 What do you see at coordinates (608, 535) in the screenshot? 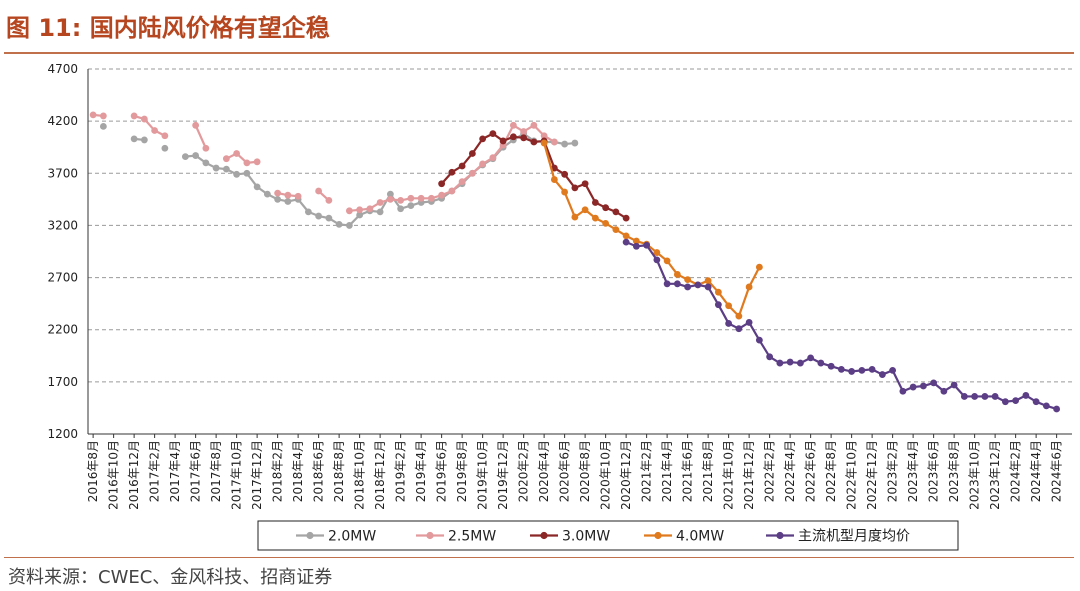
I see `legend-box` at bounding box center [608, 535].